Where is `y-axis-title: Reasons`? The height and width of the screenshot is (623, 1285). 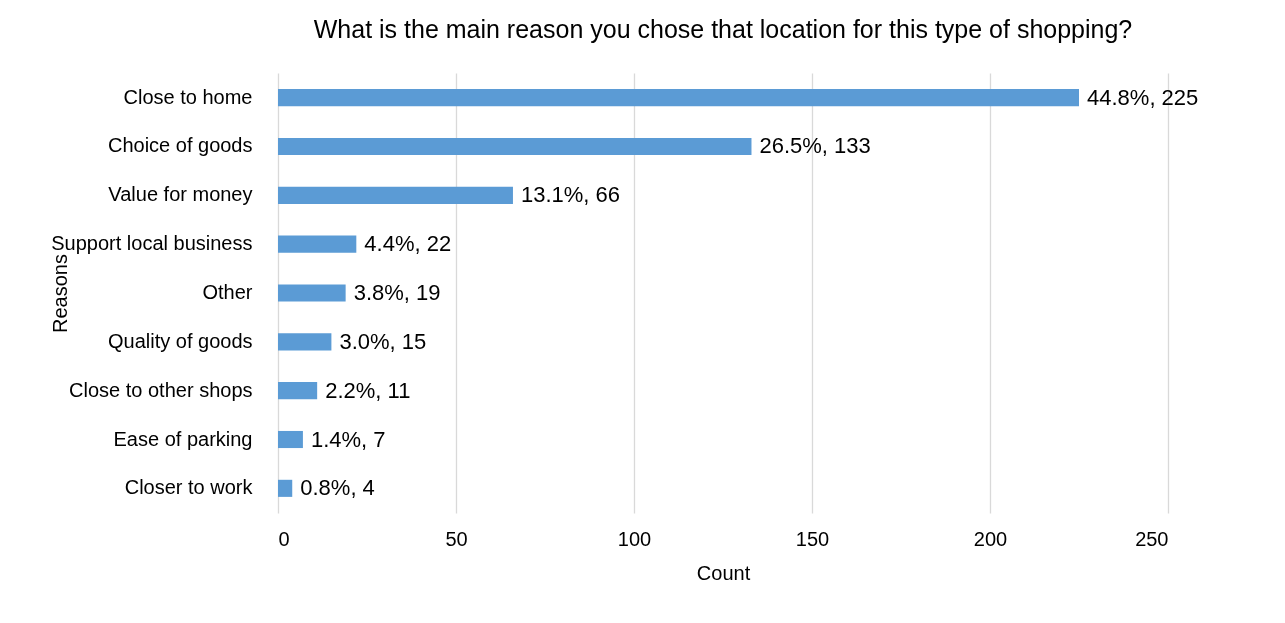 y-axis-title: Reasons is located at coordinates (59, 293).